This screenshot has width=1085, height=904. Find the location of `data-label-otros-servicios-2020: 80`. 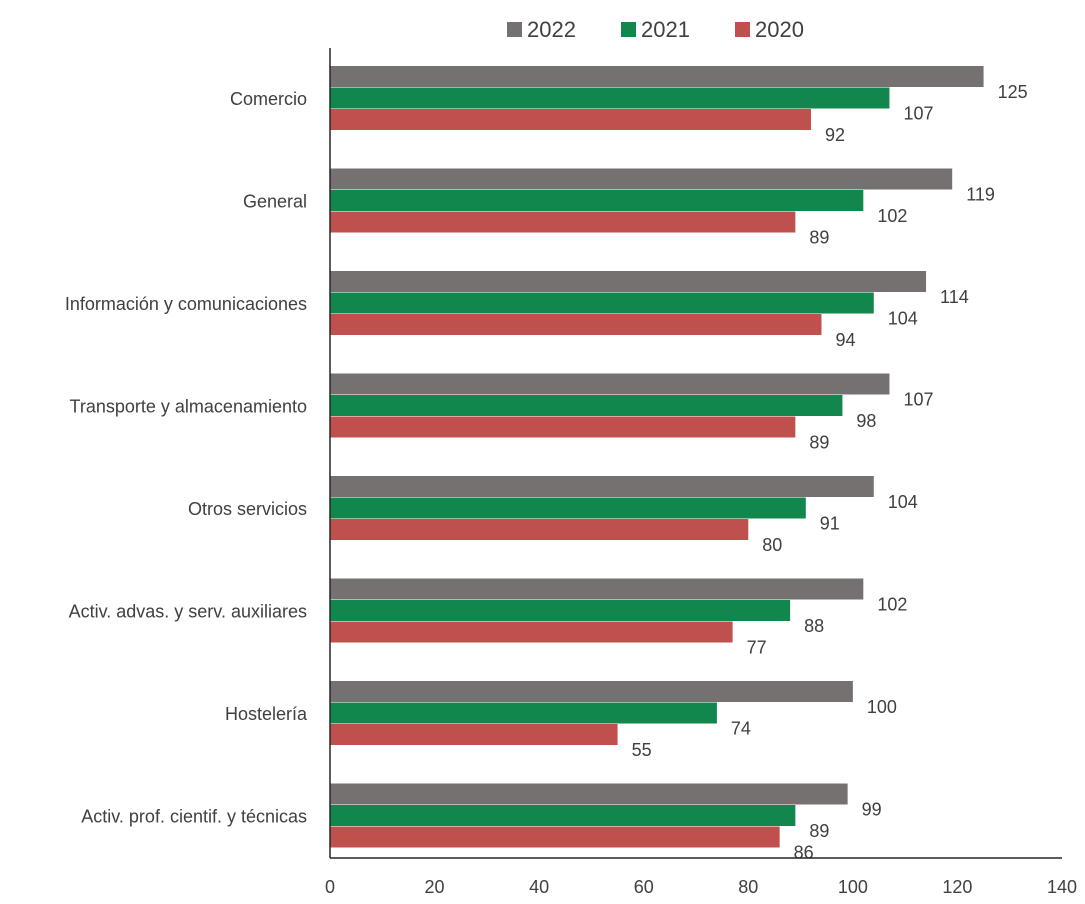

data-label-otros-servicios-2020: 80 is located at coordinates (772, 545).